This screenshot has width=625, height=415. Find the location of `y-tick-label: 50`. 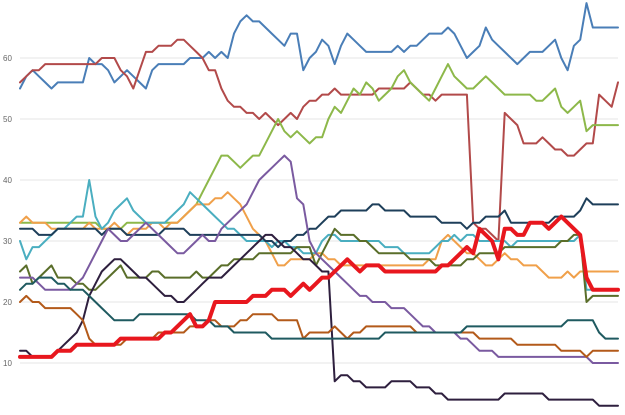

y-tick-label: 50 is located at coordinates (7, 119).